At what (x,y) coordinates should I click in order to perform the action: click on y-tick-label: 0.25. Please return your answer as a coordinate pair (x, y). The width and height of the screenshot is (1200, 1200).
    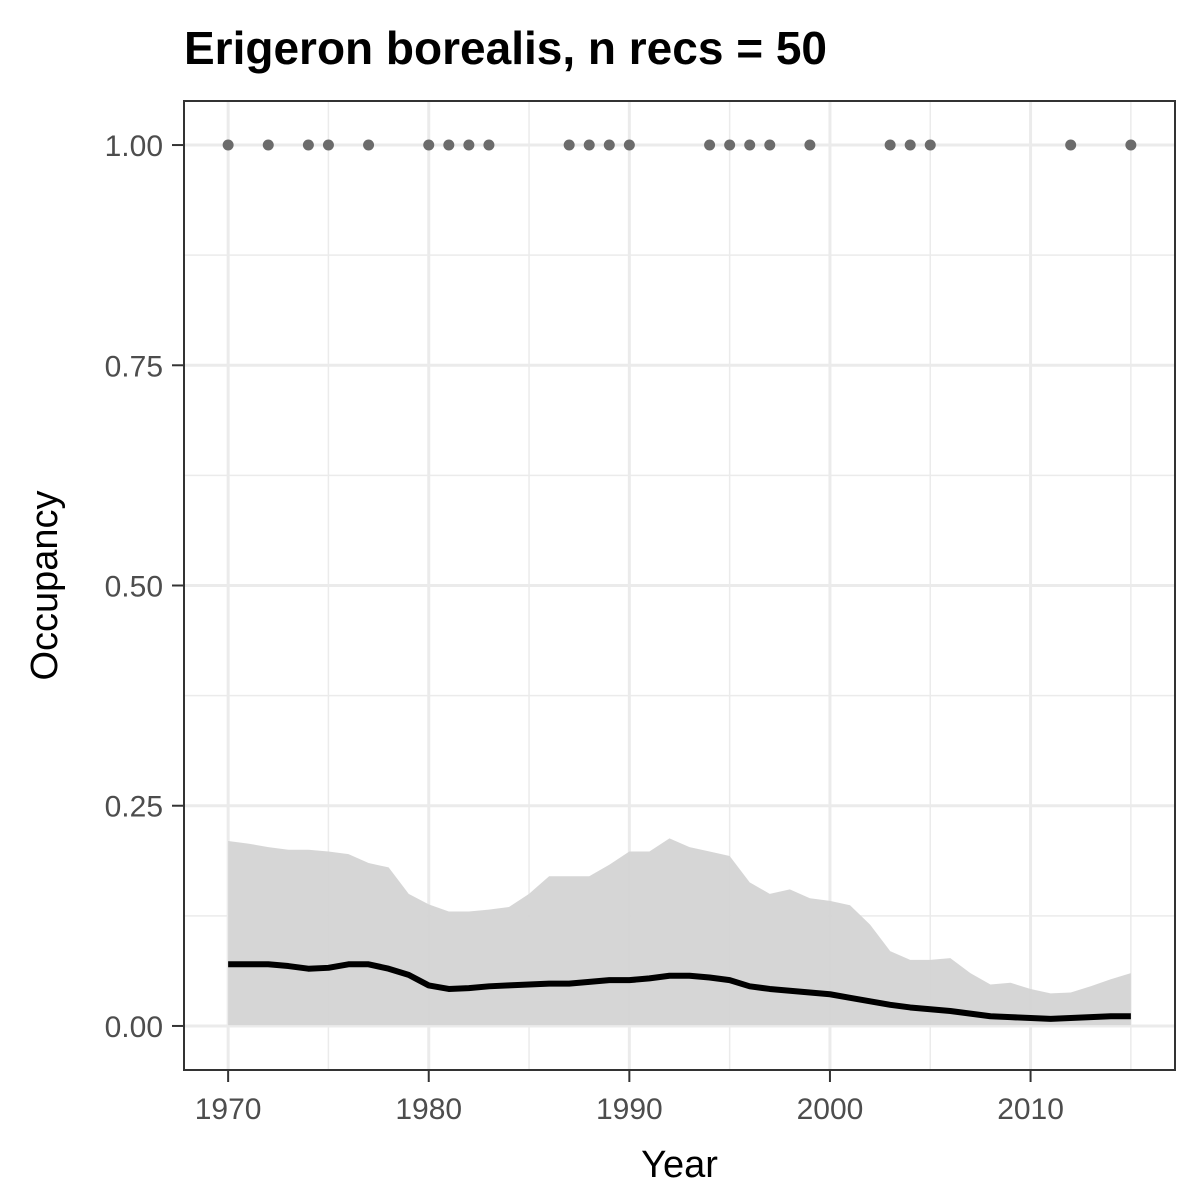
    Looking at the image, I should click on (134, 807).